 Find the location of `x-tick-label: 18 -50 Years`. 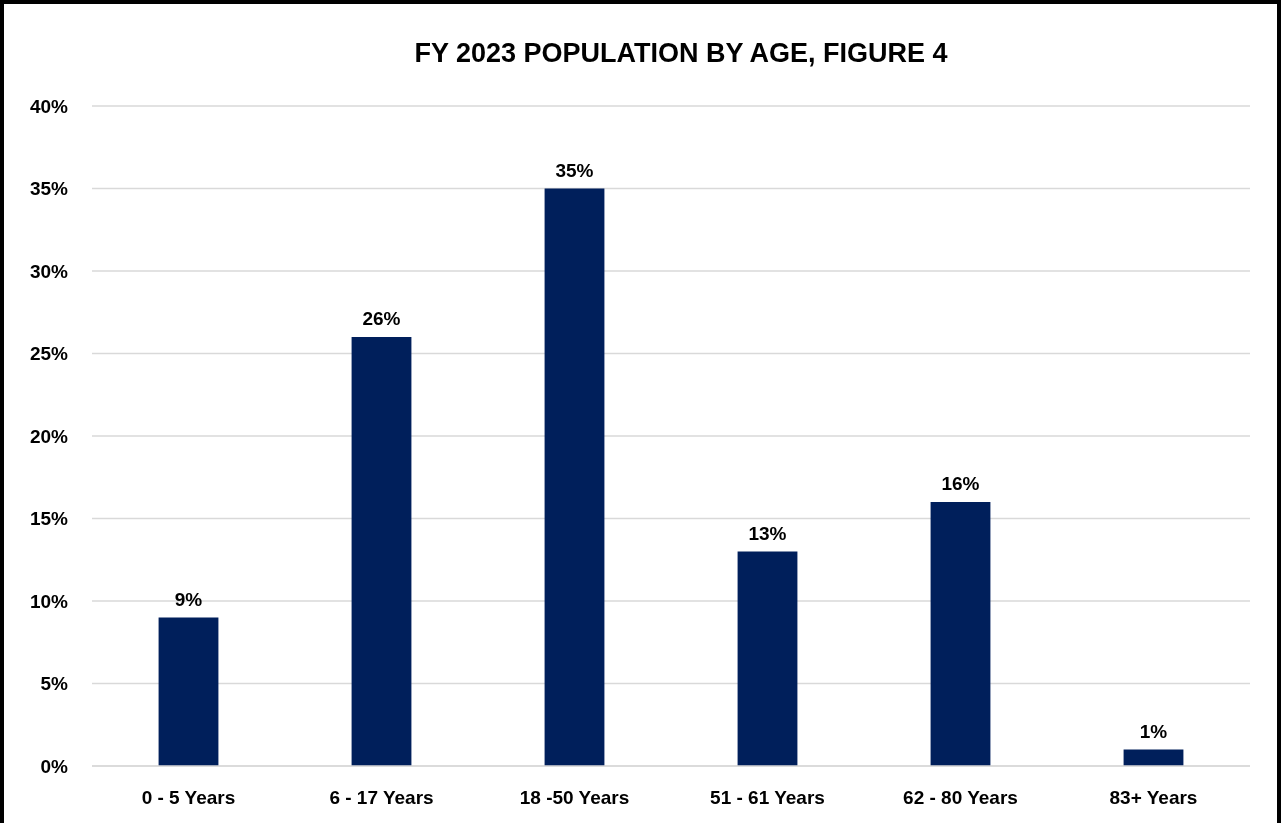

x-tick-label: 18 -50 Years is located at coordinates (574, 797).